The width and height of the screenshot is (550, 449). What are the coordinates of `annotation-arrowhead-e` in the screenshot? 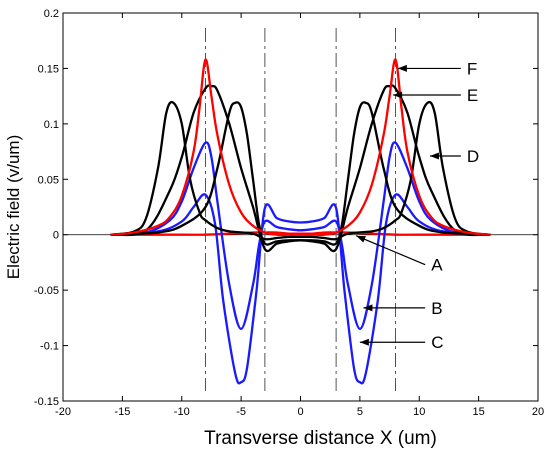 It's located at (398, 95).